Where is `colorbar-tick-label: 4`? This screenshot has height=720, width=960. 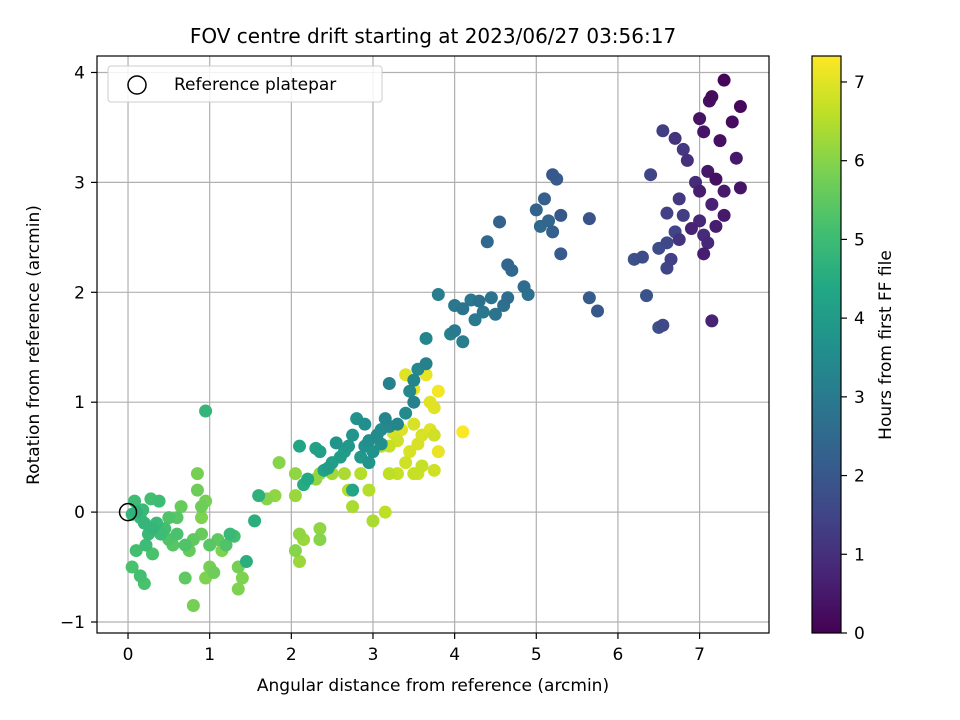
colorbar-tick-label: 4 is located at coordinates (859, 319).